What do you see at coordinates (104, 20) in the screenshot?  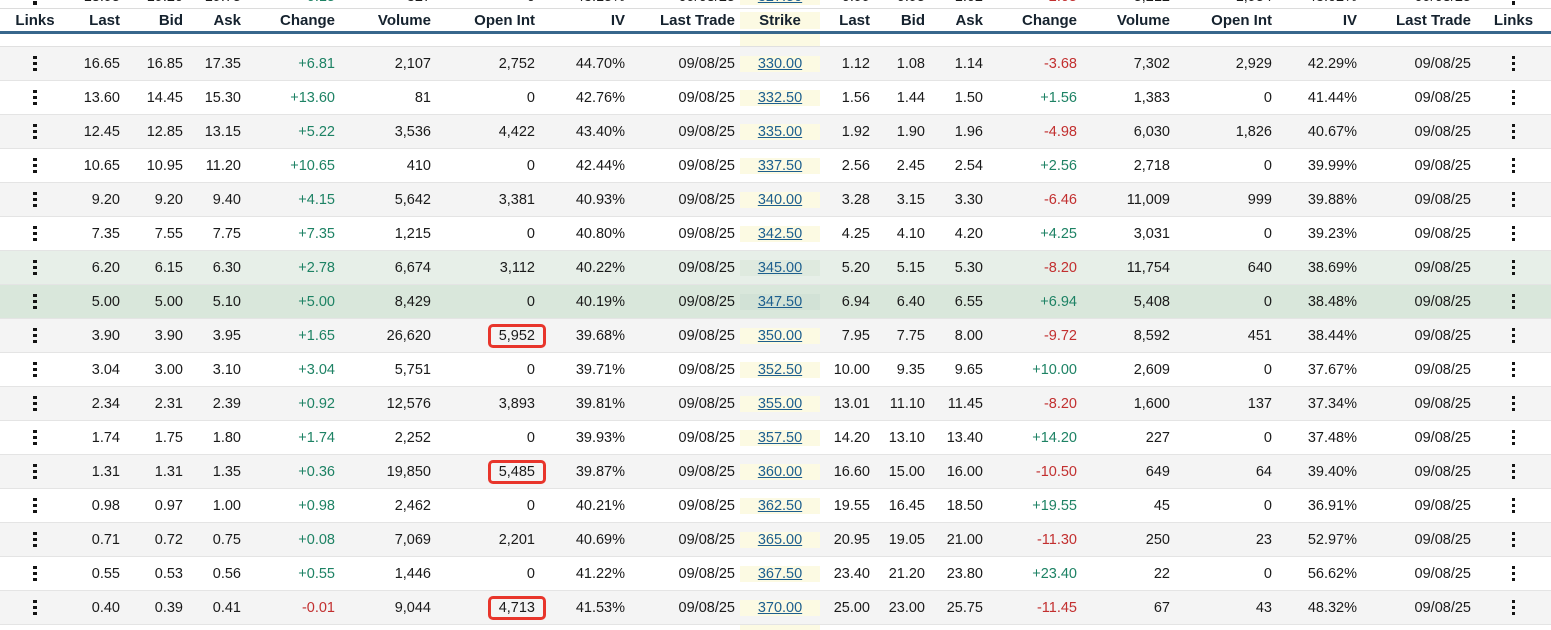 I see `col-header-call-last: Last` at bounding box center [104, 20].